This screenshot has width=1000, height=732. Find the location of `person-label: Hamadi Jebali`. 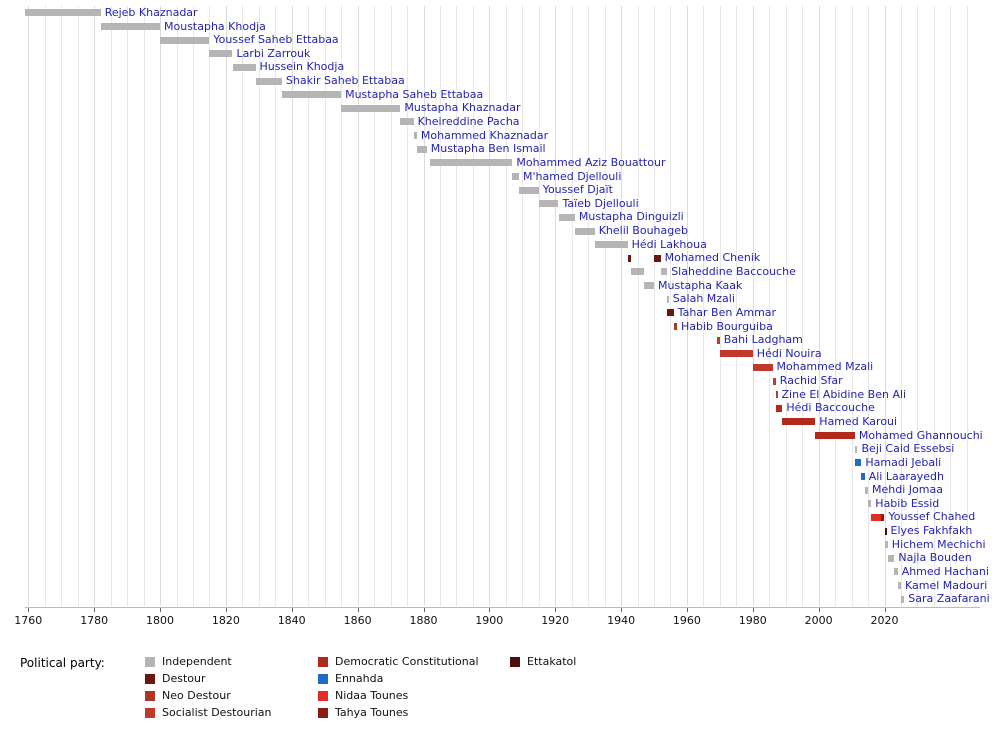

person-label: Hamadi Jebali is located at coordinates (903, 462).